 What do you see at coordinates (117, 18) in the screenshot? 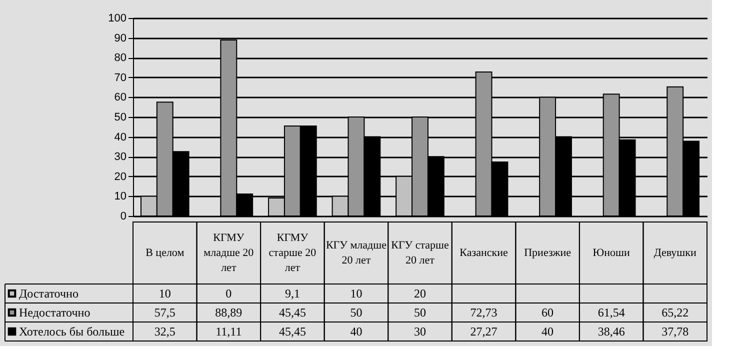
I see `y-tick-label: 100` at bounding box center [117, 18].